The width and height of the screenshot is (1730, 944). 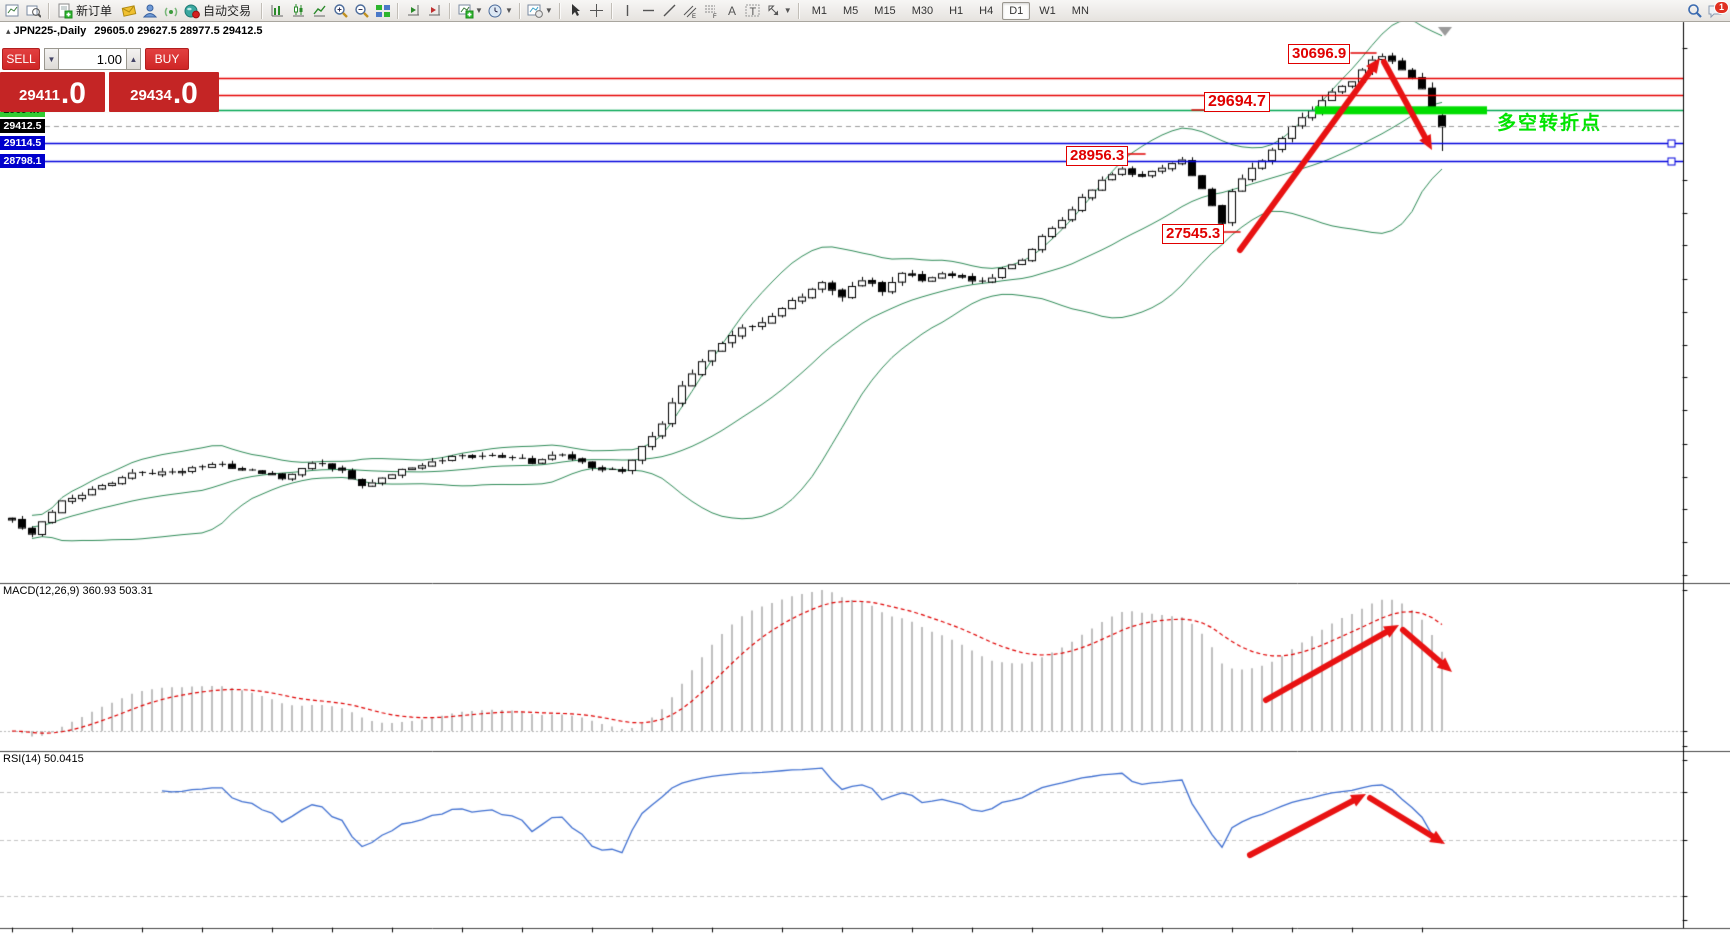 I want to click on volume-decrease-button: ▼, so click(x=51, y=59).